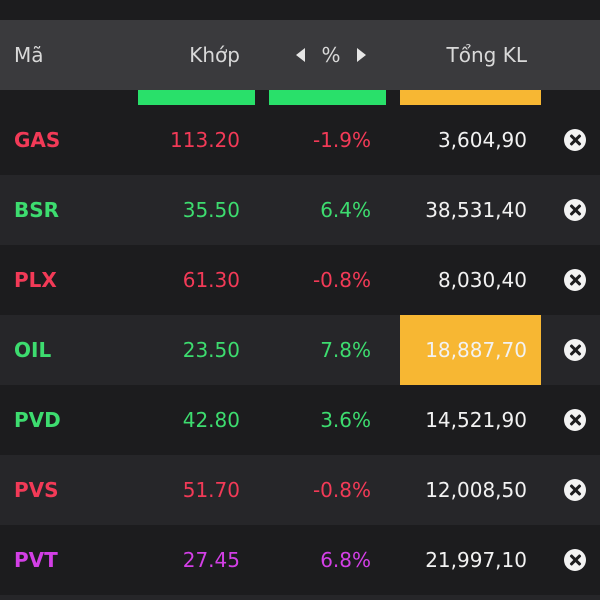 The image size is (600, 600). What do you see at coordinates (300, 10) in the screenshot?
I see `top-strip` at bounding box center [300, 10].